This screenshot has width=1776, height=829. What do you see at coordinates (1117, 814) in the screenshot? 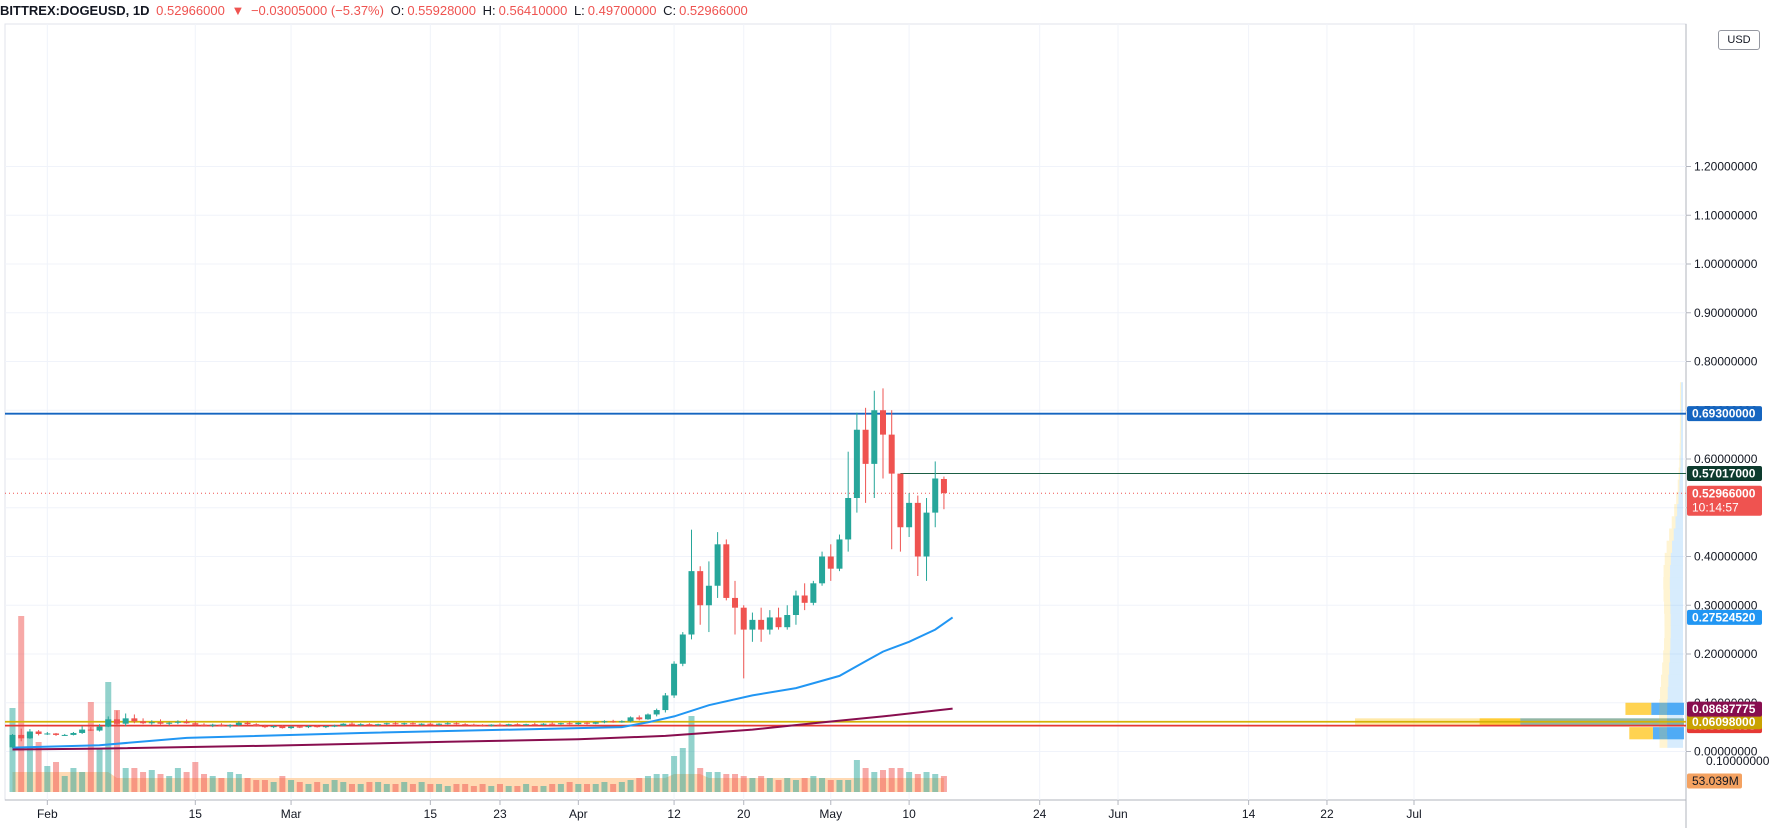
I see `x-tick-label: Jun` at bounding box center [1117, 814].